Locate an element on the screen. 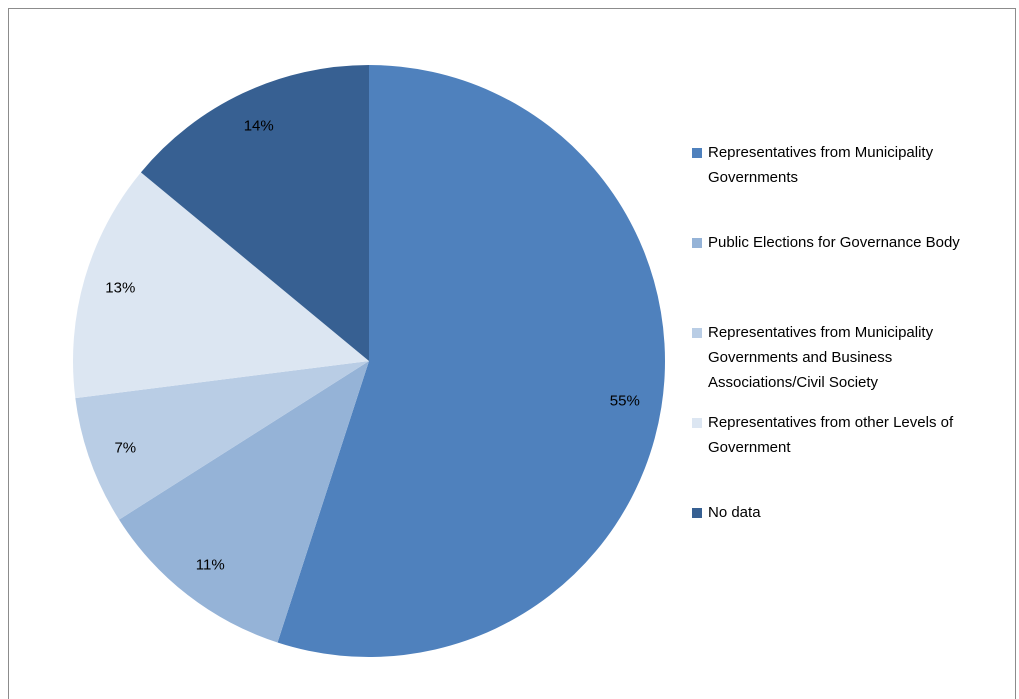  data-label: 13% is located at coordinates (120, 288).